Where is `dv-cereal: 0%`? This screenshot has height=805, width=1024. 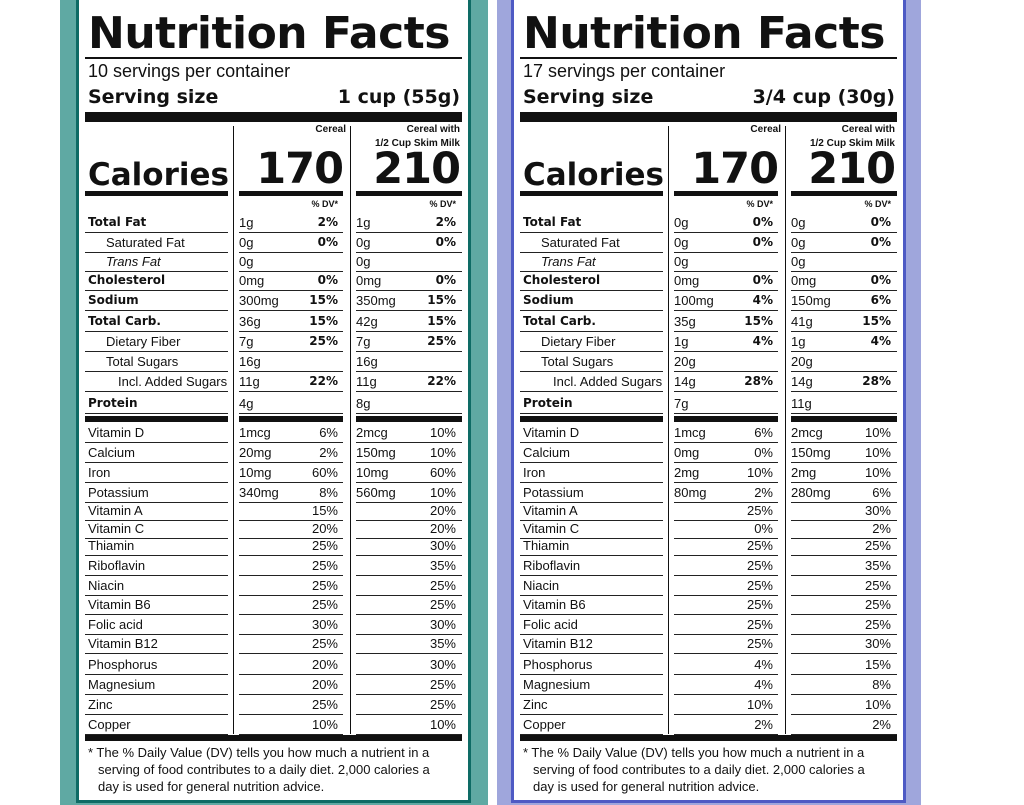 dv-cereal: 0% is located at coordinates (762, 222).